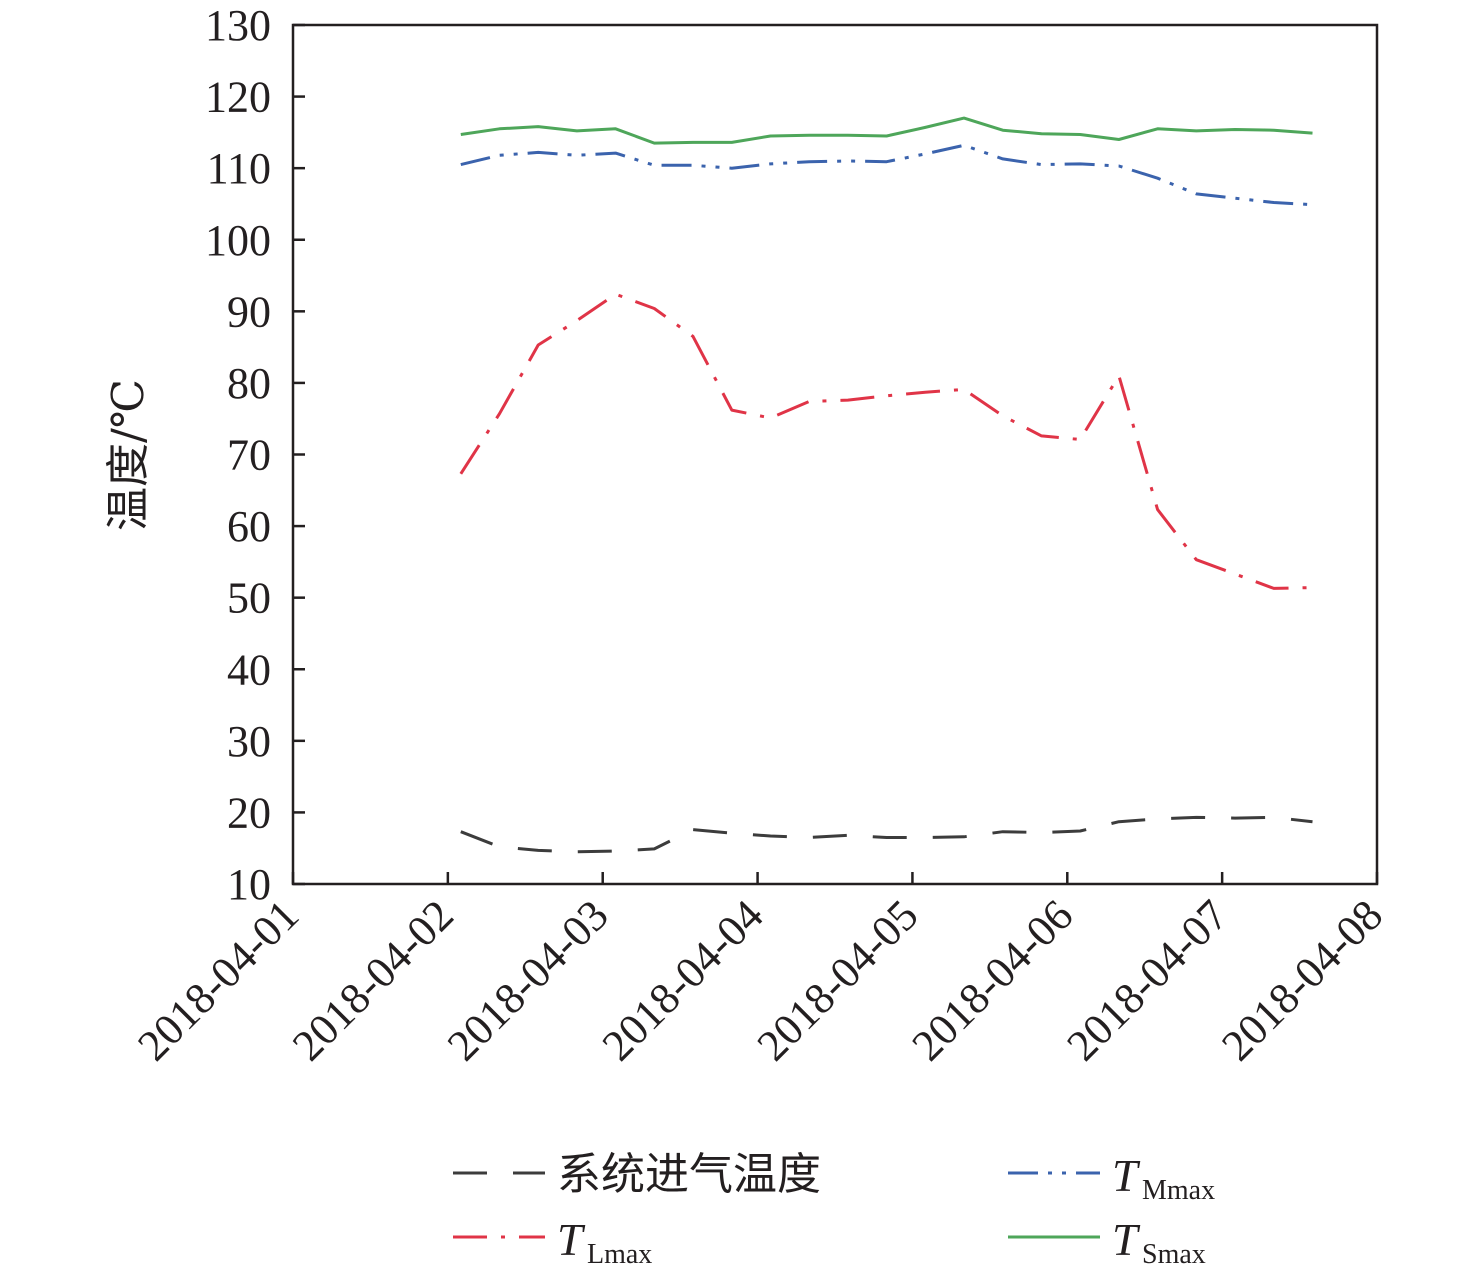 The image size is (1476, 1280). What do you see at coordinates (528, 980) in the screenshot?
I see `x-tick-label: 2018-04-03` at bounding box center [528, 980].